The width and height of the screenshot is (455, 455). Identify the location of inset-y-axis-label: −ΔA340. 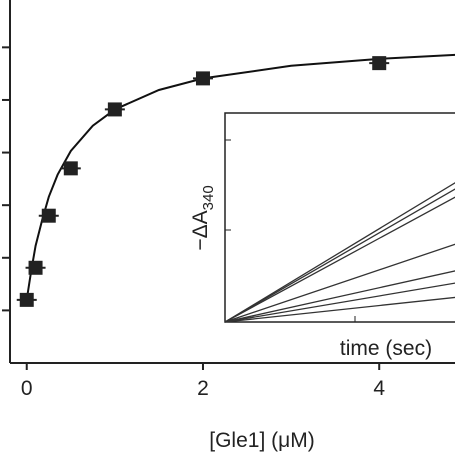
(203, 217).